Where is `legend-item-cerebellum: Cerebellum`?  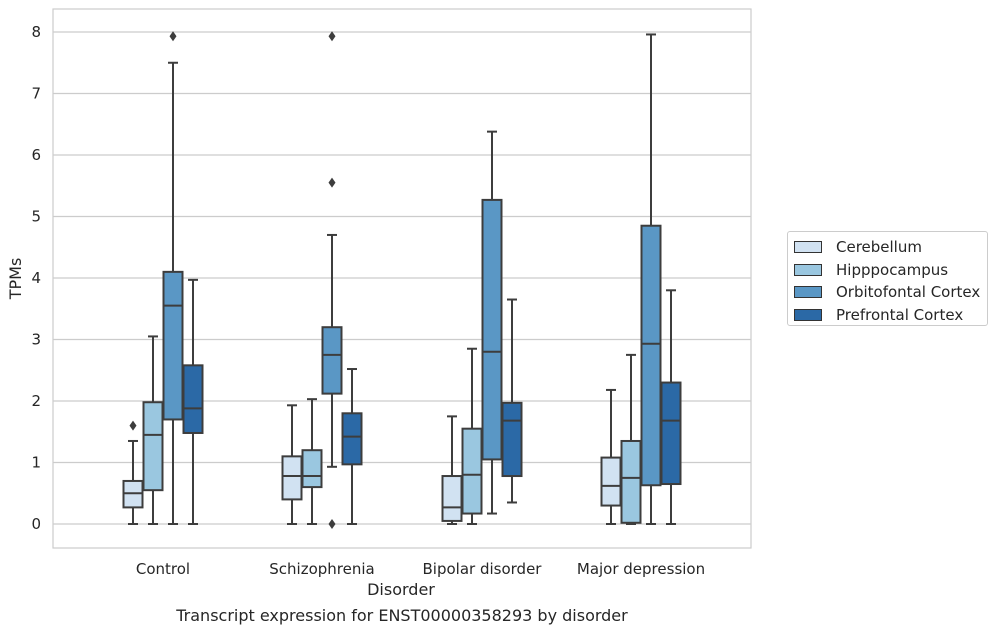 legend-item-cerebellum: Cerebellum is located at coordinates (889, 247).